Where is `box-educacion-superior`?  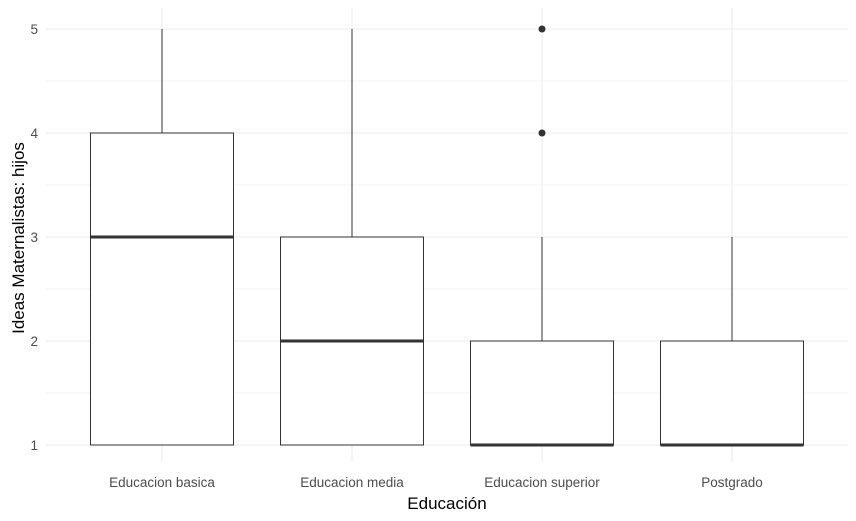
box-educacion-superior is located at coordinates (542, 236).